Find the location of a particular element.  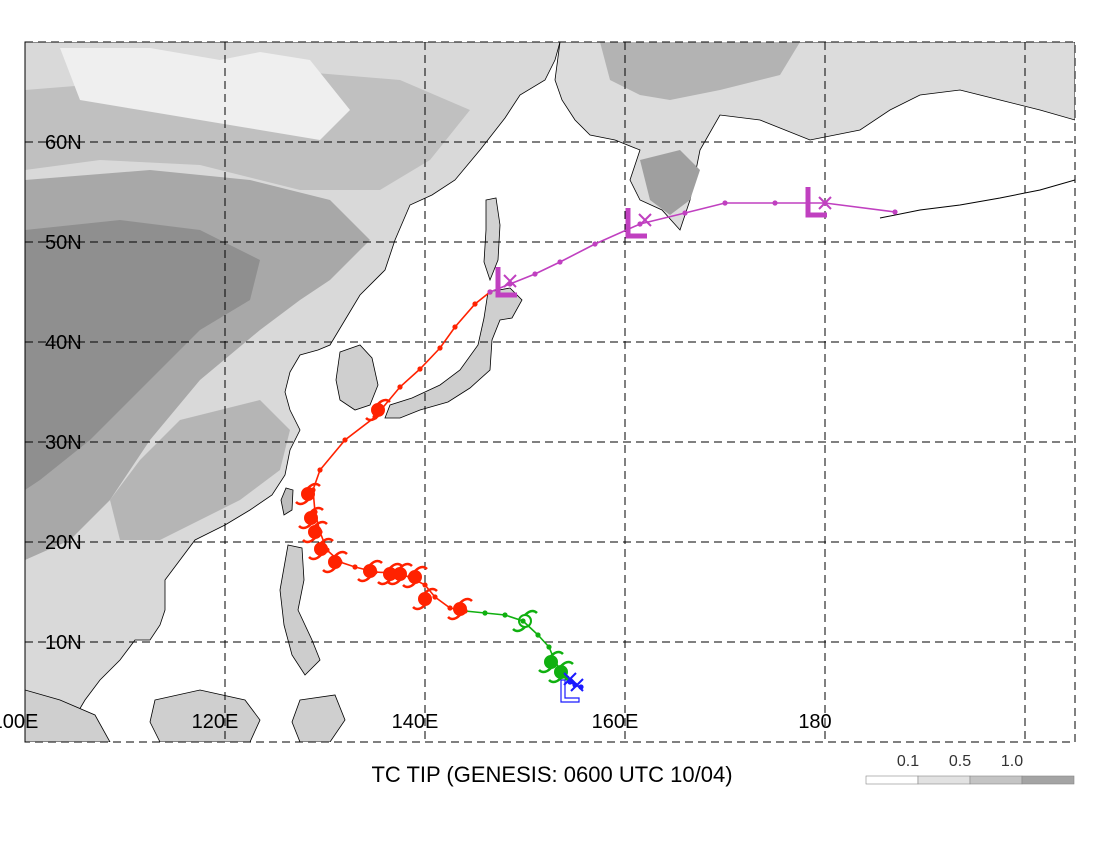

lon-label: 140E is located at coordinates (415, 722).